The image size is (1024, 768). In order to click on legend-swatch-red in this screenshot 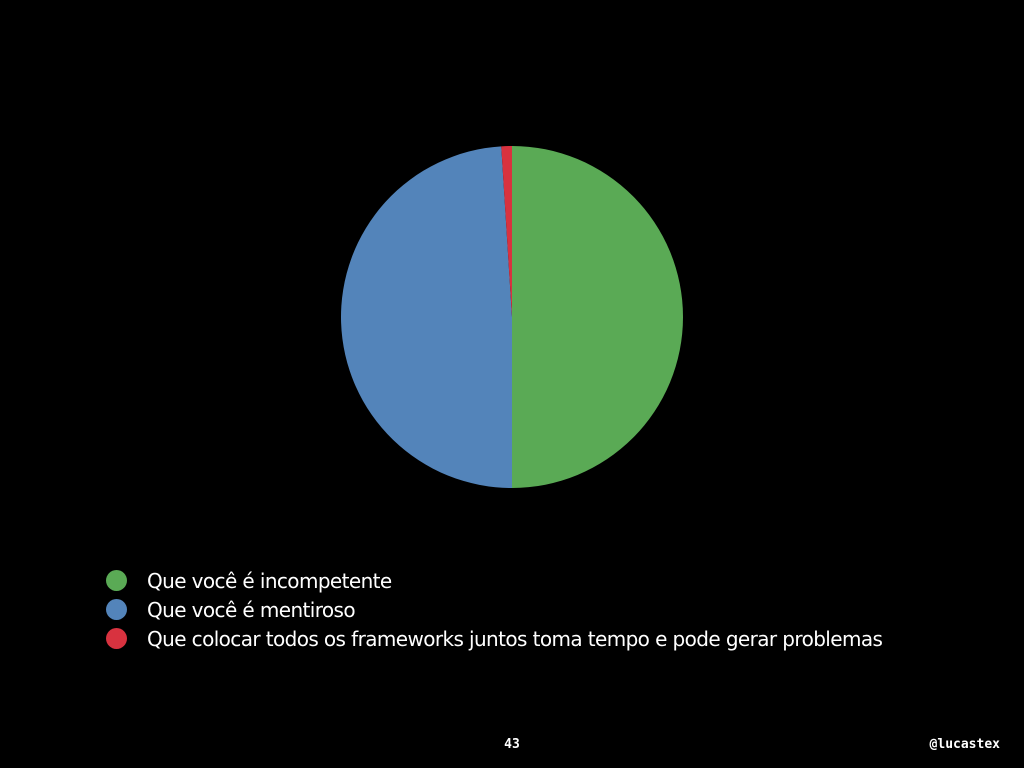, I will do `click(116, 638)`.